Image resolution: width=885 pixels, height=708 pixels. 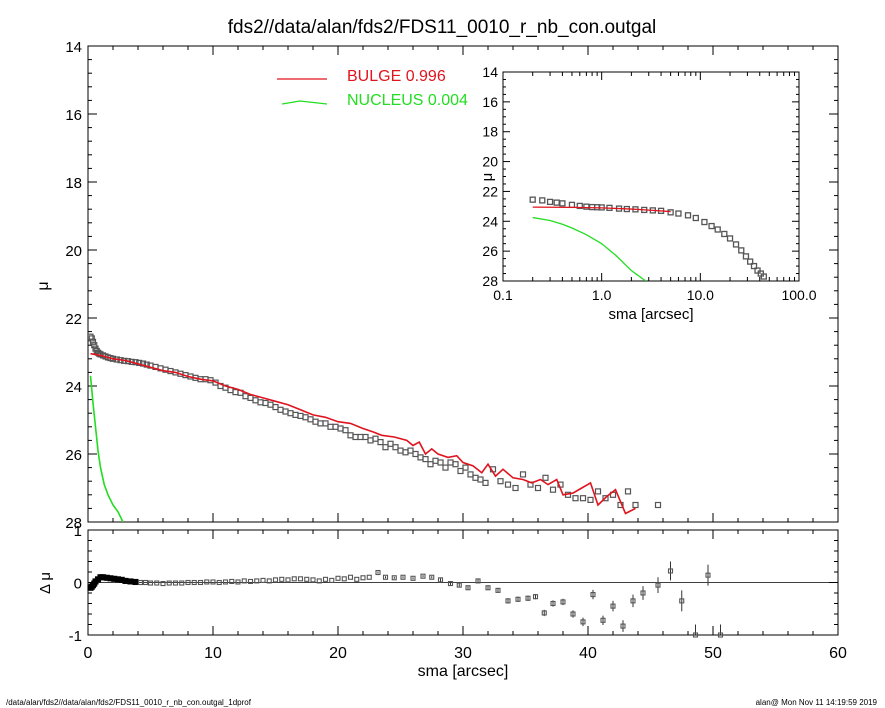 I want to click on main-y-tick-label: 20, so click(x=73, y=251).